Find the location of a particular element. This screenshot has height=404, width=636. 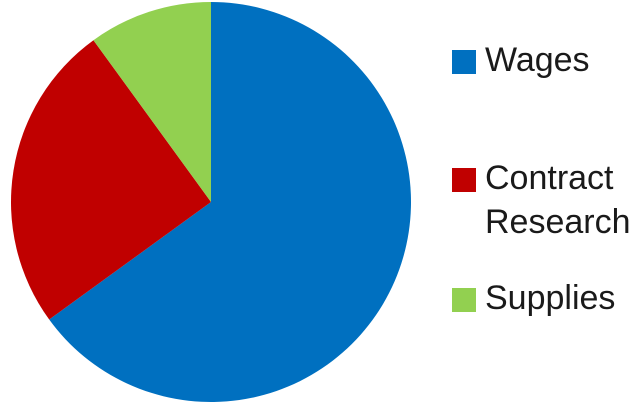

legend-label-supplies: Supplies is located at coordinates (550, 298).